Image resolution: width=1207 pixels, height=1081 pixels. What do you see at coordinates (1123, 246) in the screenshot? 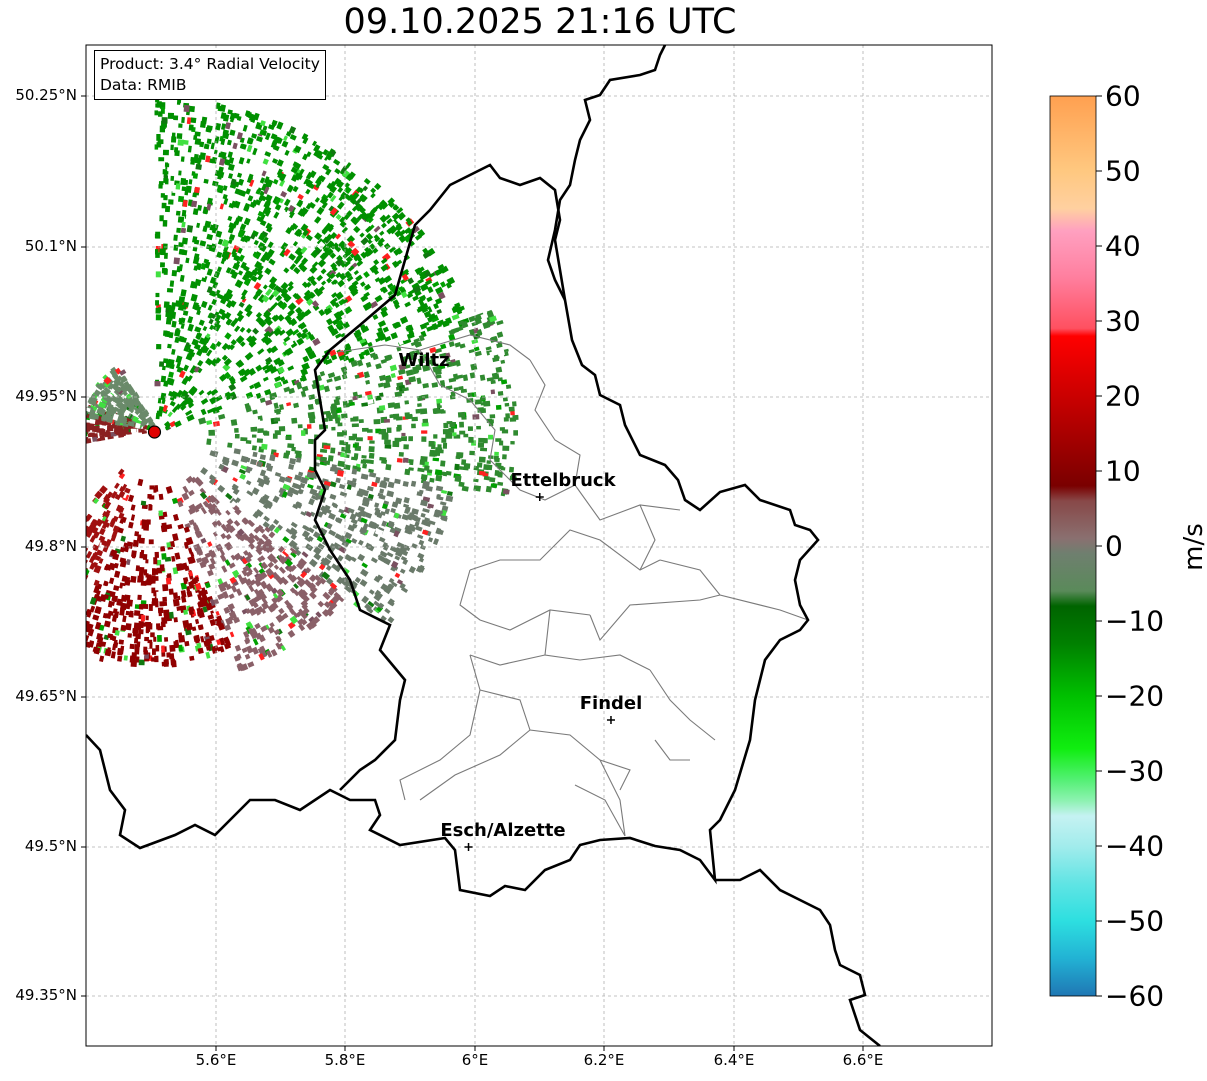
I see `colorbar-tick-label: 40` at bounding box center [1123, 246].